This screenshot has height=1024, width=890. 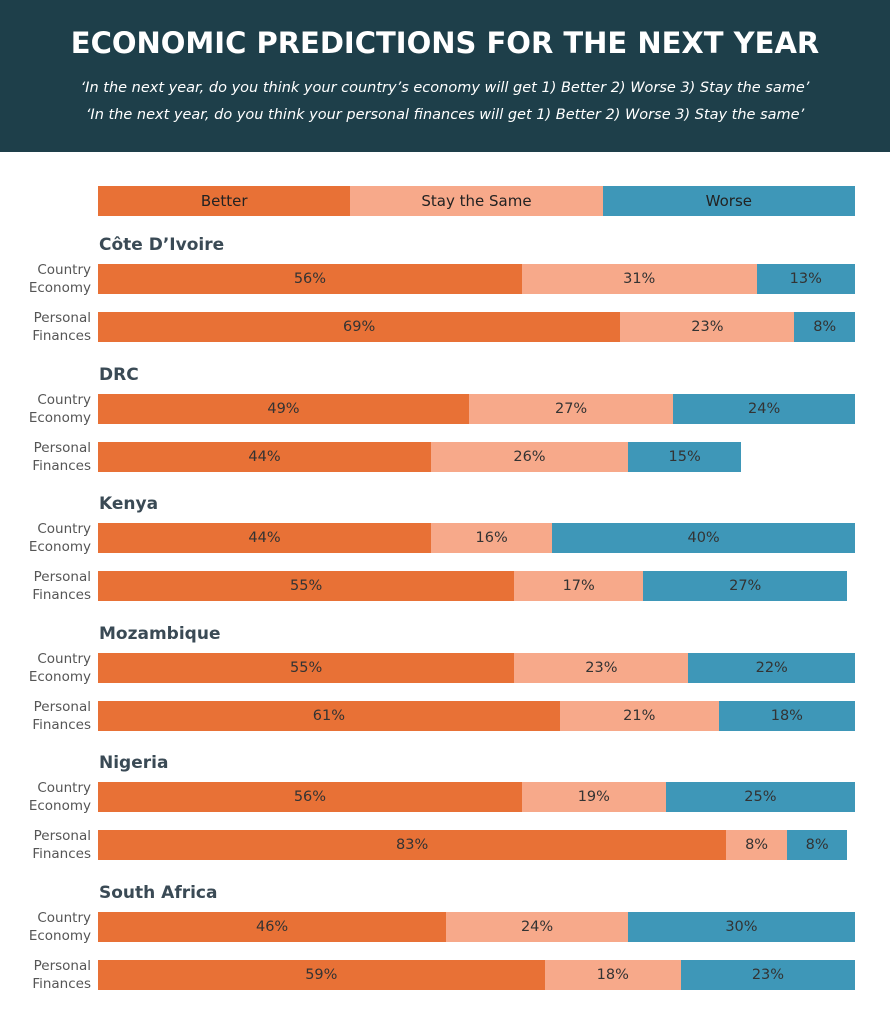 I want to click on value-label: 69%, so click(x=359, y=327).